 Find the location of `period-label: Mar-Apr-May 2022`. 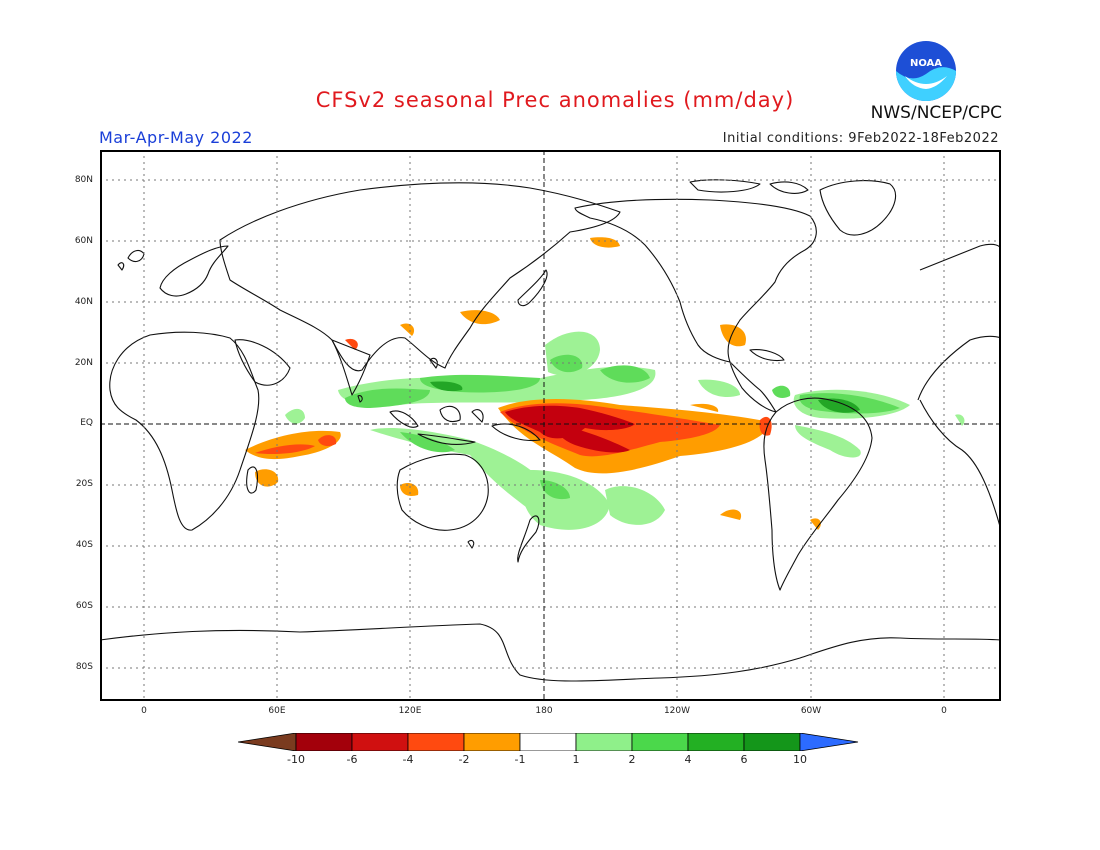

period-label: Mar-Apr-May 2022 is located at coordinates (176, 137).